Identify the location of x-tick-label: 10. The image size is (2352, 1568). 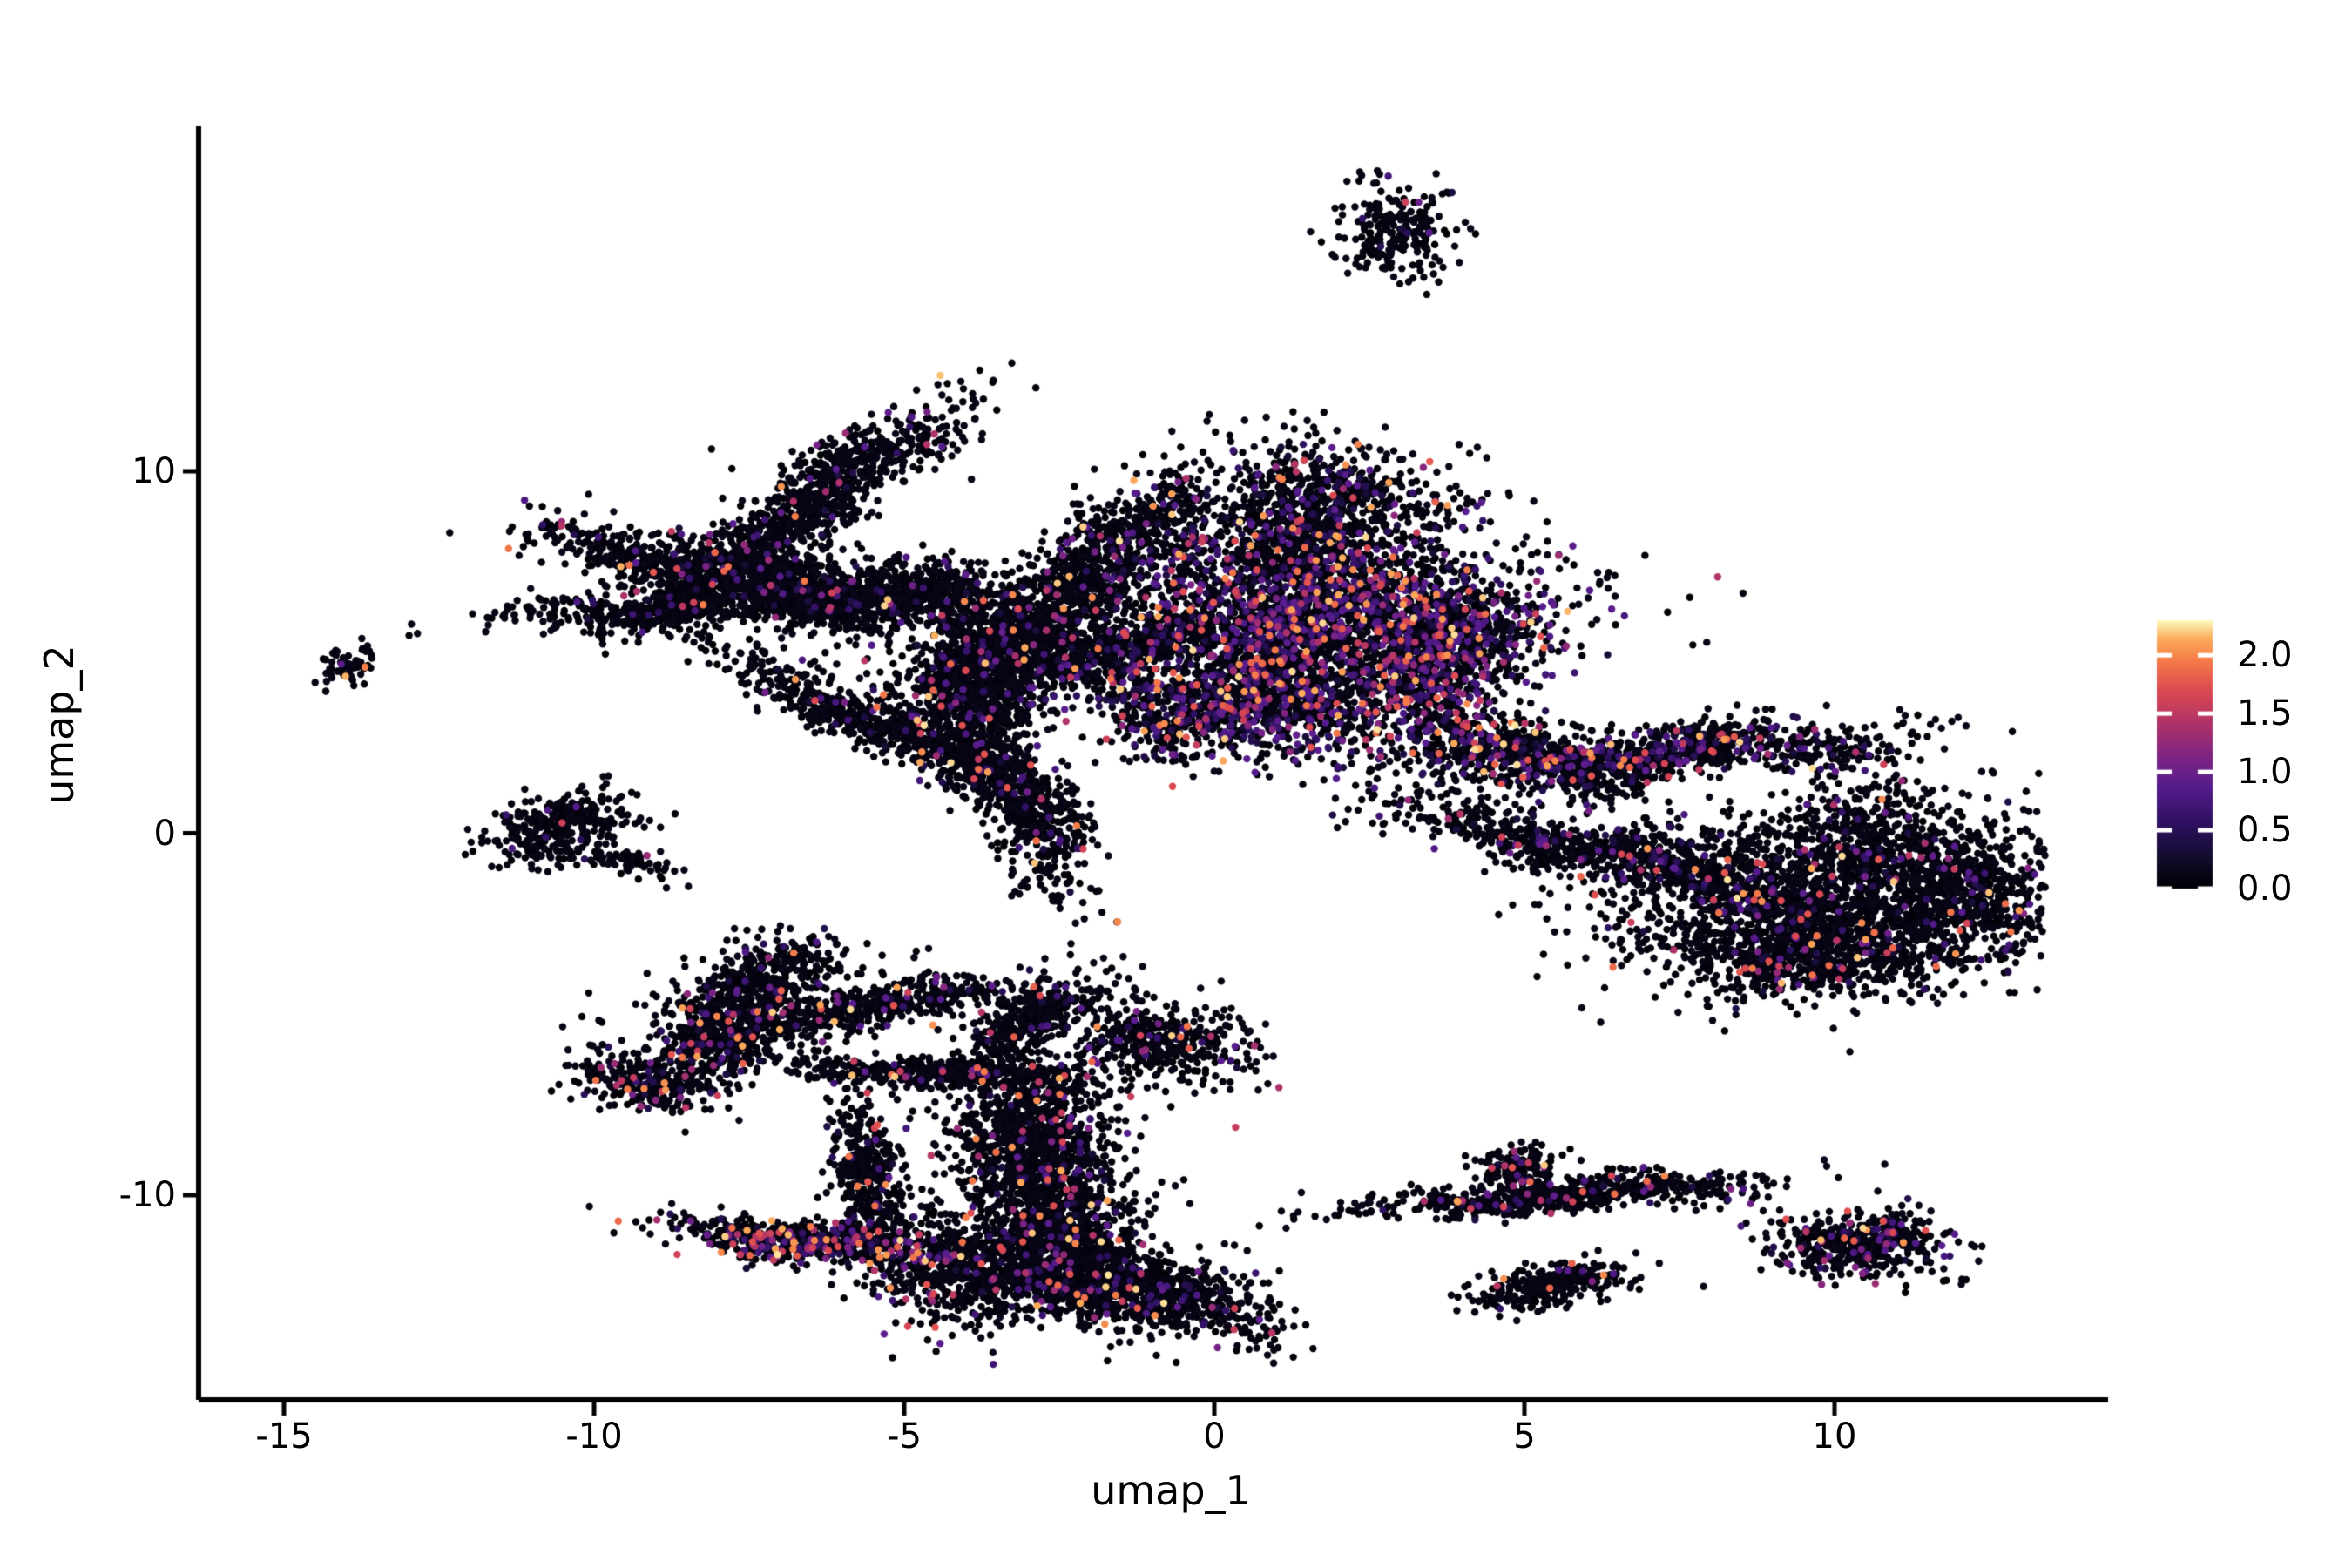
(1834, 1436).